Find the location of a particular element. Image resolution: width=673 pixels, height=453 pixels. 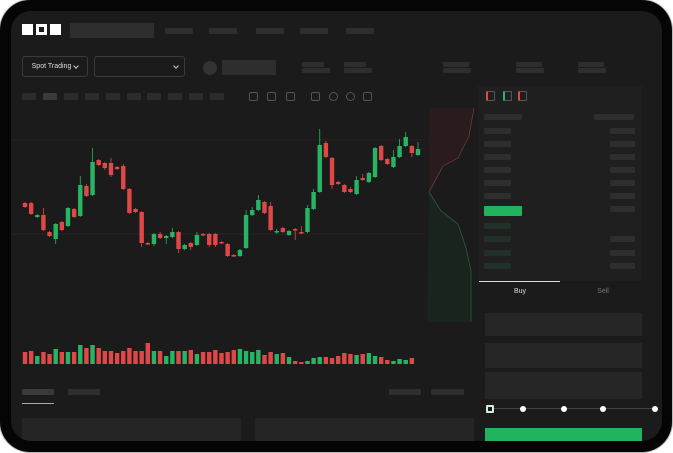

buy-button is located at coordinates (563, 434).